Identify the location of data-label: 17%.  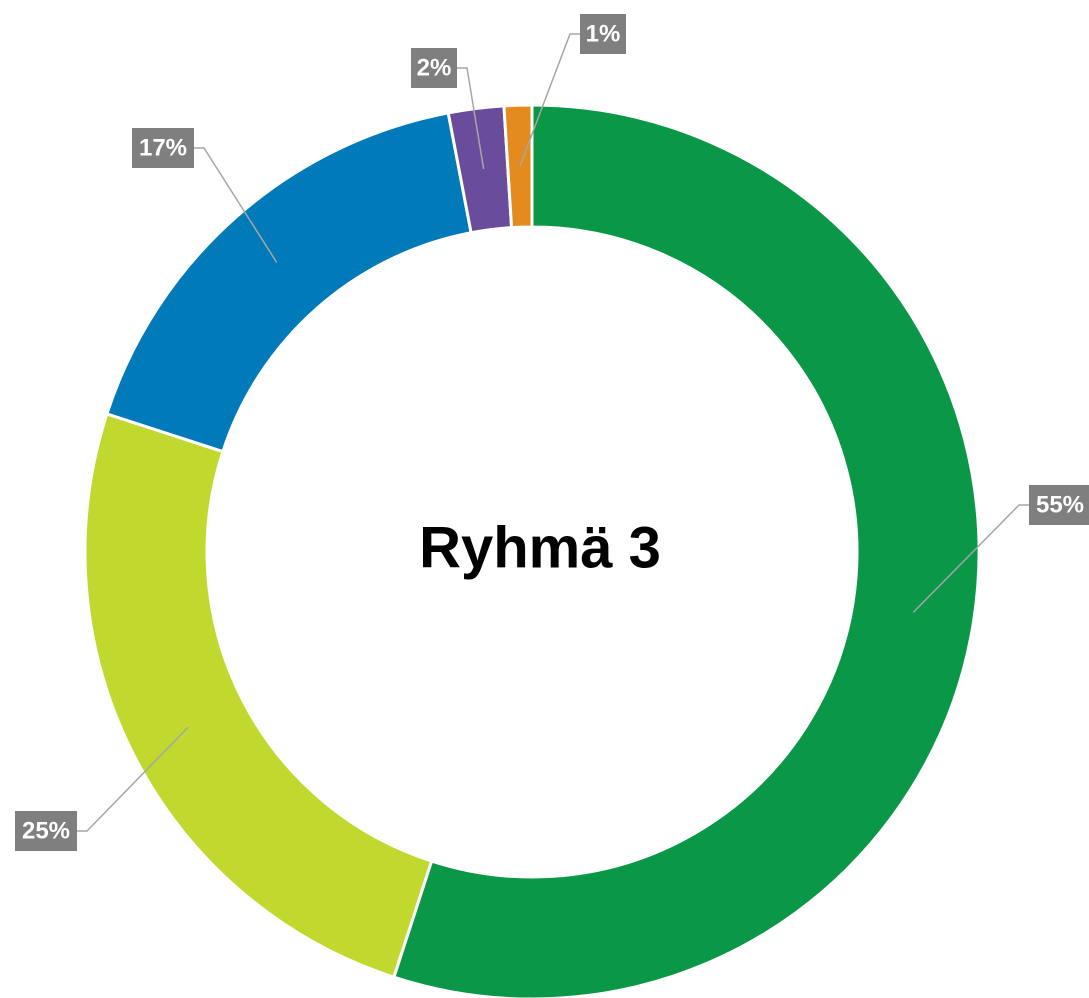
(163, 147).